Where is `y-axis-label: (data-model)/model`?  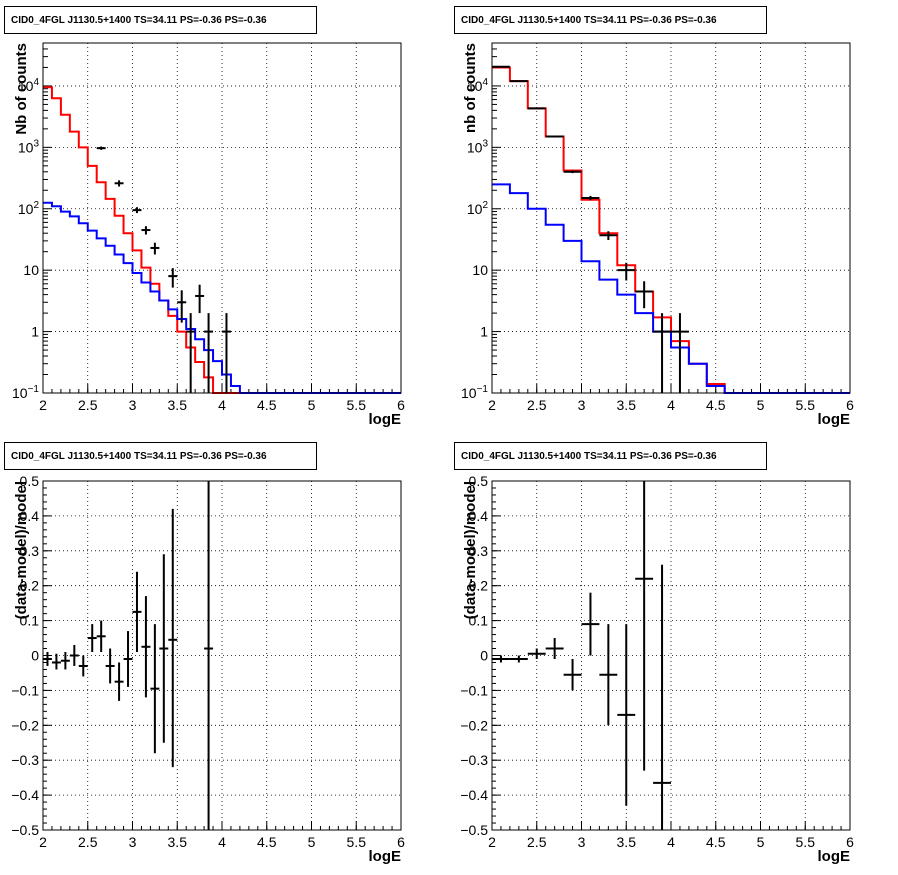
y-axis-label: (data-model)/model is located at coordinates (21, 550).